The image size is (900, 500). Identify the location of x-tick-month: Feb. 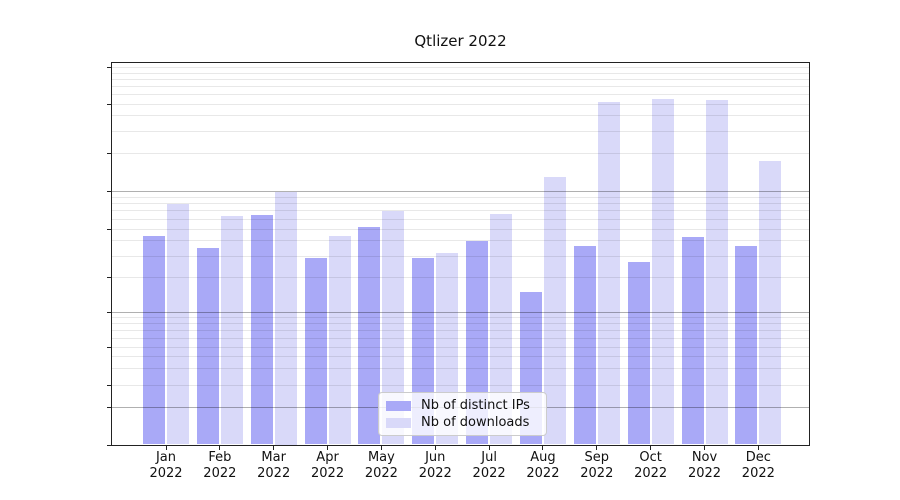
(220, 457).